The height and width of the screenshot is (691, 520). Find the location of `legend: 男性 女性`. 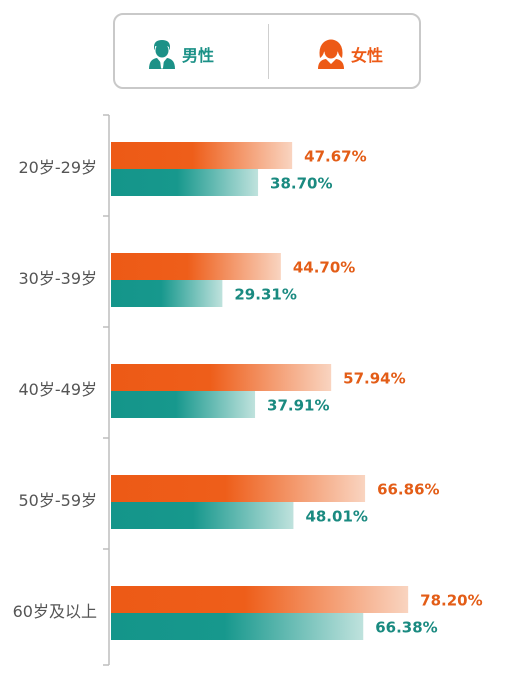

legend: 男性 女性 is located at coordinates (267, 51).